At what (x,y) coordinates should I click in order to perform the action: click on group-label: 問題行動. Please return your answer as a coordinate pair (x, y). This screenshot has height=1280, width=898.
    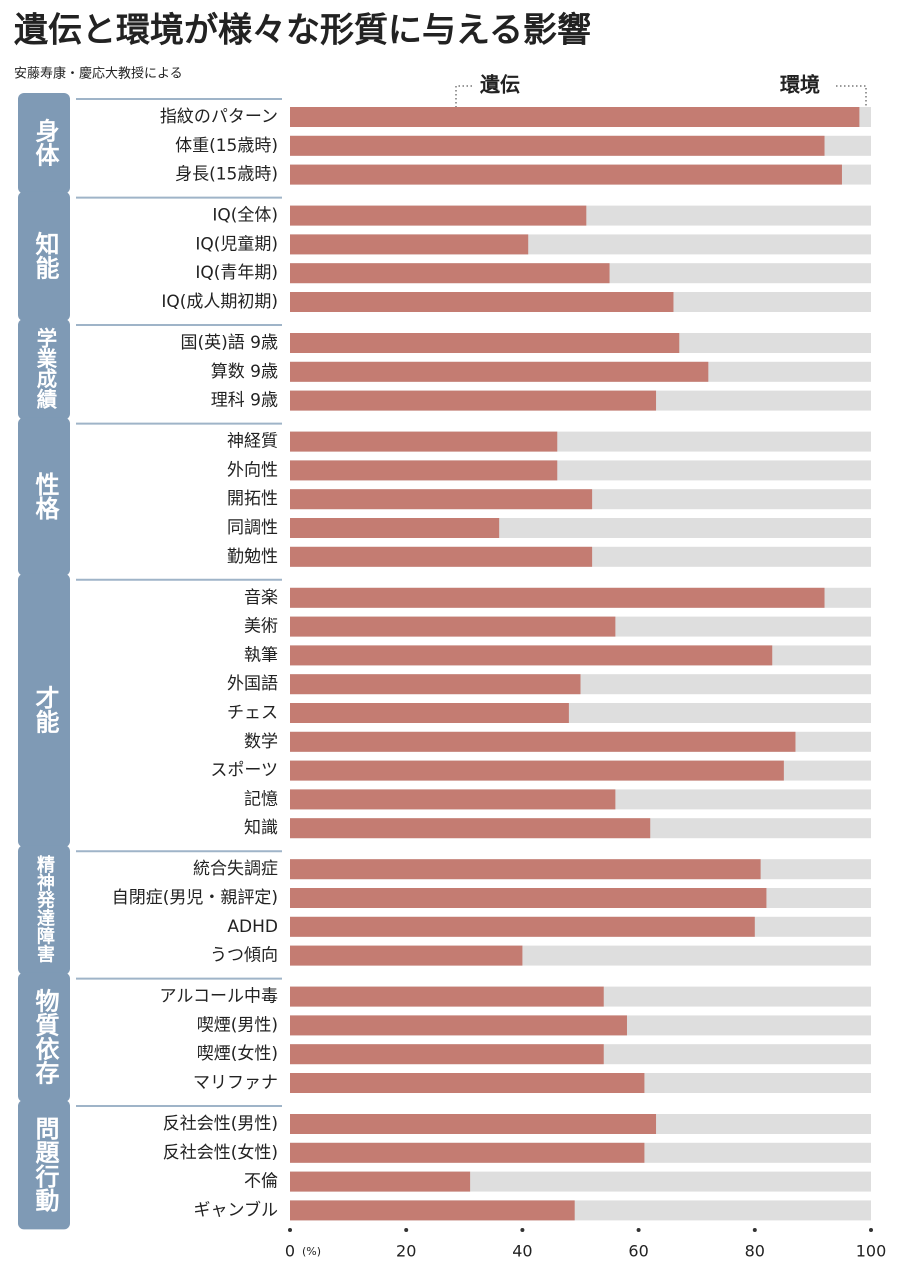
    Looking at the image, I should click on (45, 1164).